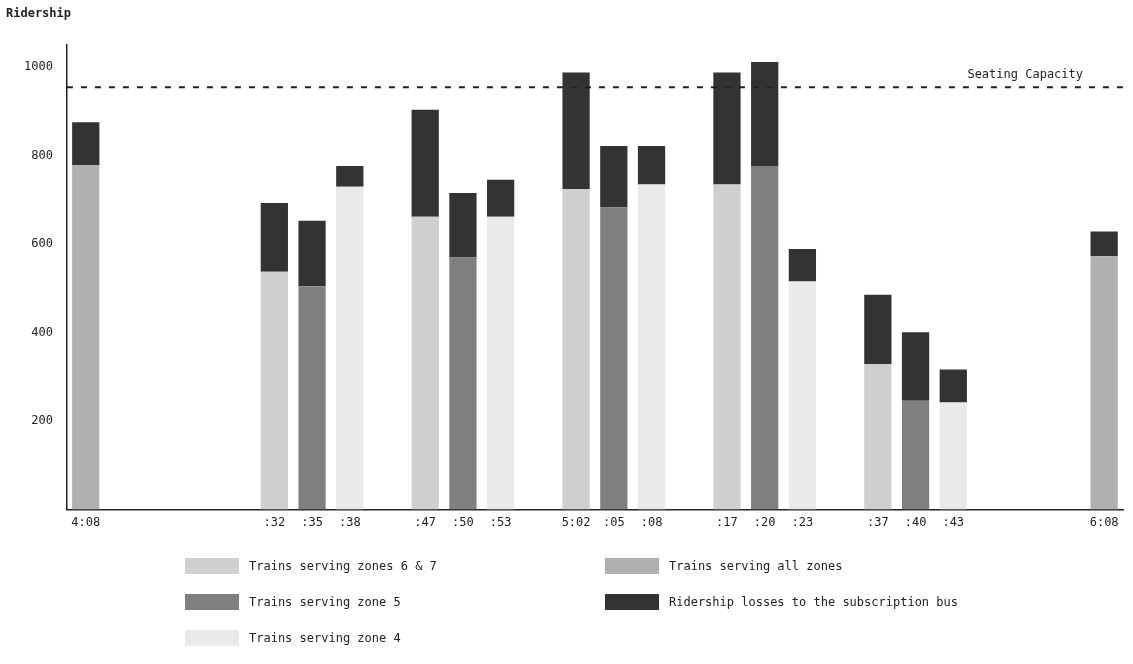  I want to click on legend-label: Ridership losses to the subscription bus, so click(813, 602).